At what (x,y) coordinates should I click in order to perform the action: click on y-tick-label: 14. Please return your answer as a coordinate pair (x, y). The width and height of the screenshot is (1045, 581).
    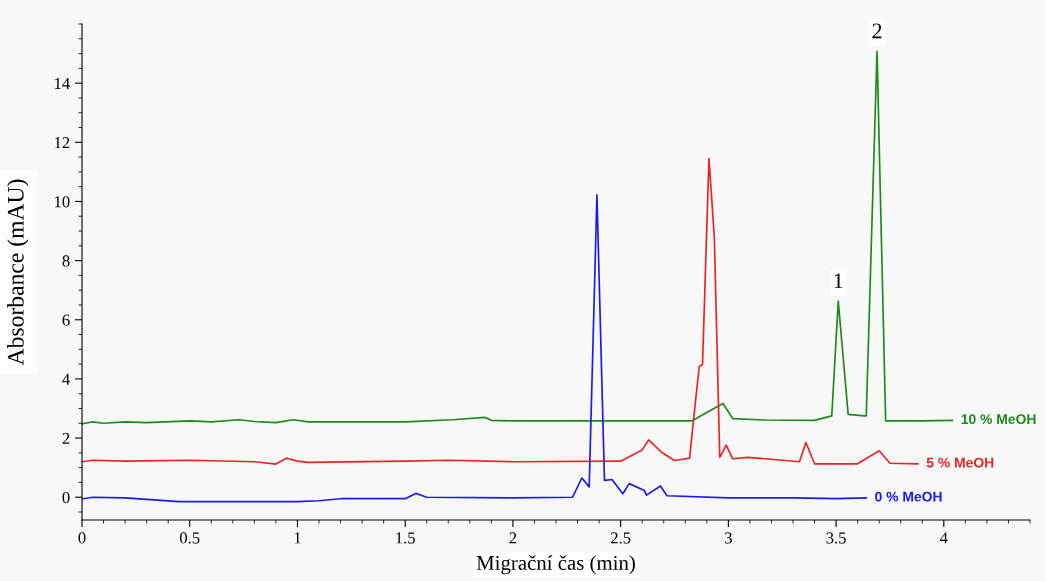
    Looking at the image, I should click on (62, 83).